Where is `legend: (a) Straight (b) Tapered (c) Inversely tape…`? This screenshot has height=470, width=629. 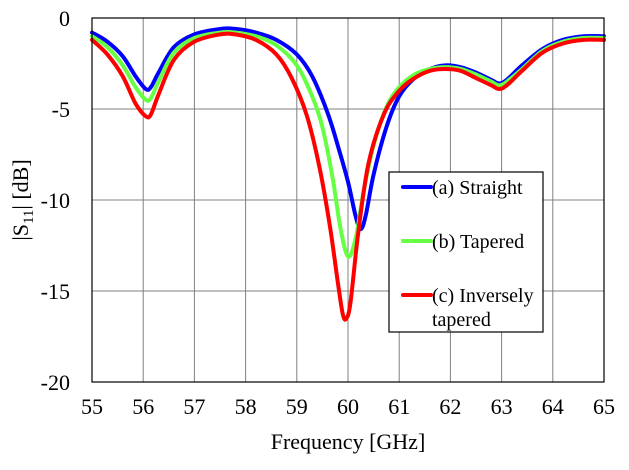
legend: (a) Straight (b) Tapered (c) Inversely tape… is located at coordinates (466, 252).